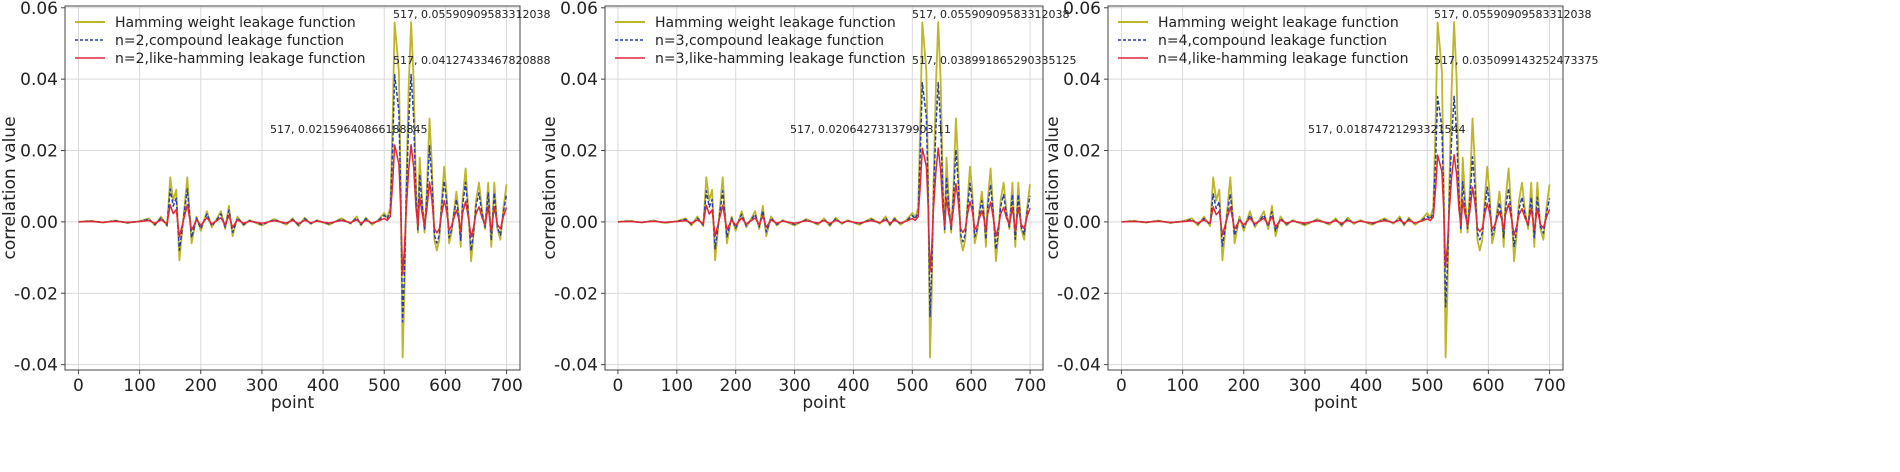  Describe the element at coordinates (1272, 41) in the screenshot. I see `legend-label: n=4,compound leakage function` at that location.